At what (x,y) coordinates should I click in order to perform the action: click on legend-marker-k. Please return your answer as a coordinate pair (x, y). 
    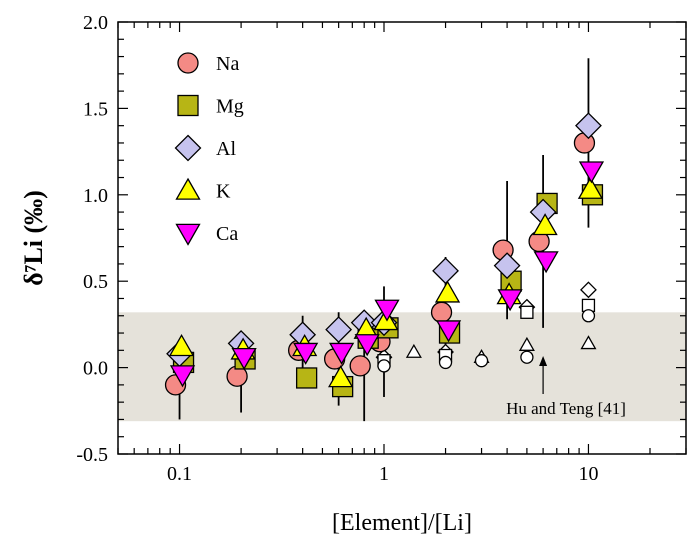
    Looking at the image, I should click on (188, 188).